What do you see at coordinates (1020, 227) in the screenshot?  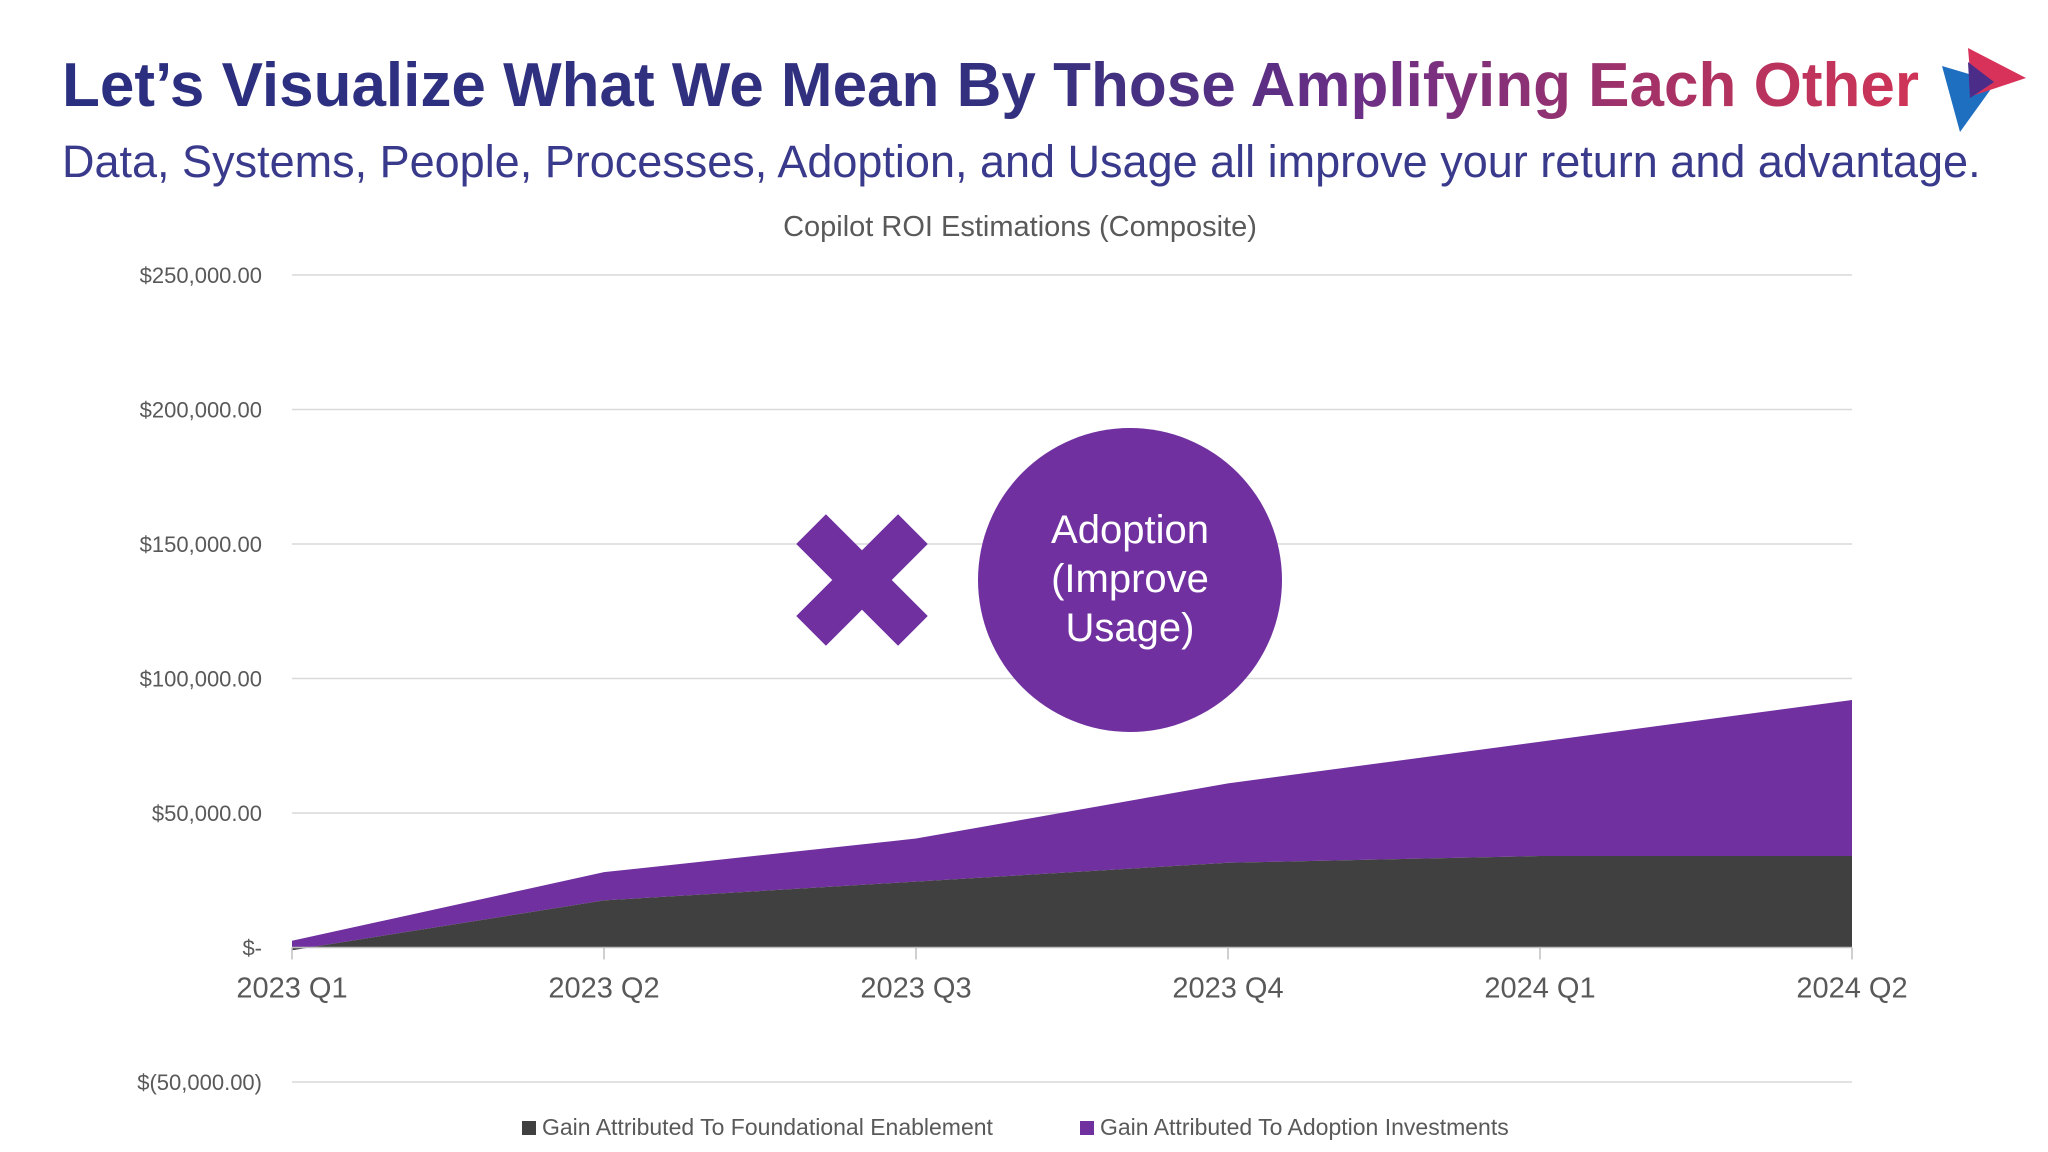 I see `chart-title: Copilot ROI Estimations (Composite)` at bounding box center [1020, 227].